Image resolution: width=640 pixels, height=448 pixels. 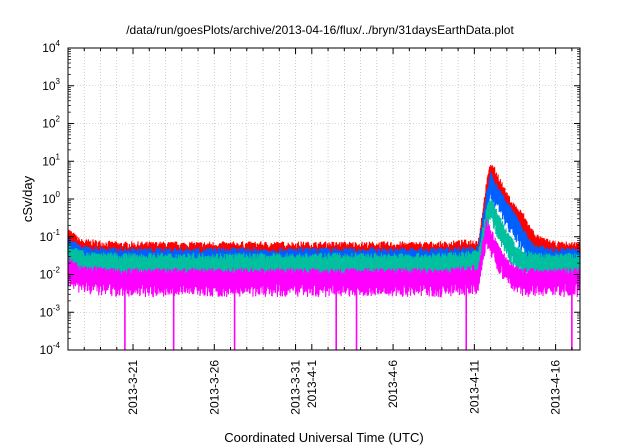 What do you see at coordinates (51, 85) in the screenshot?
I see `y-tick-label: 10³` at bounding box center [51, 85].